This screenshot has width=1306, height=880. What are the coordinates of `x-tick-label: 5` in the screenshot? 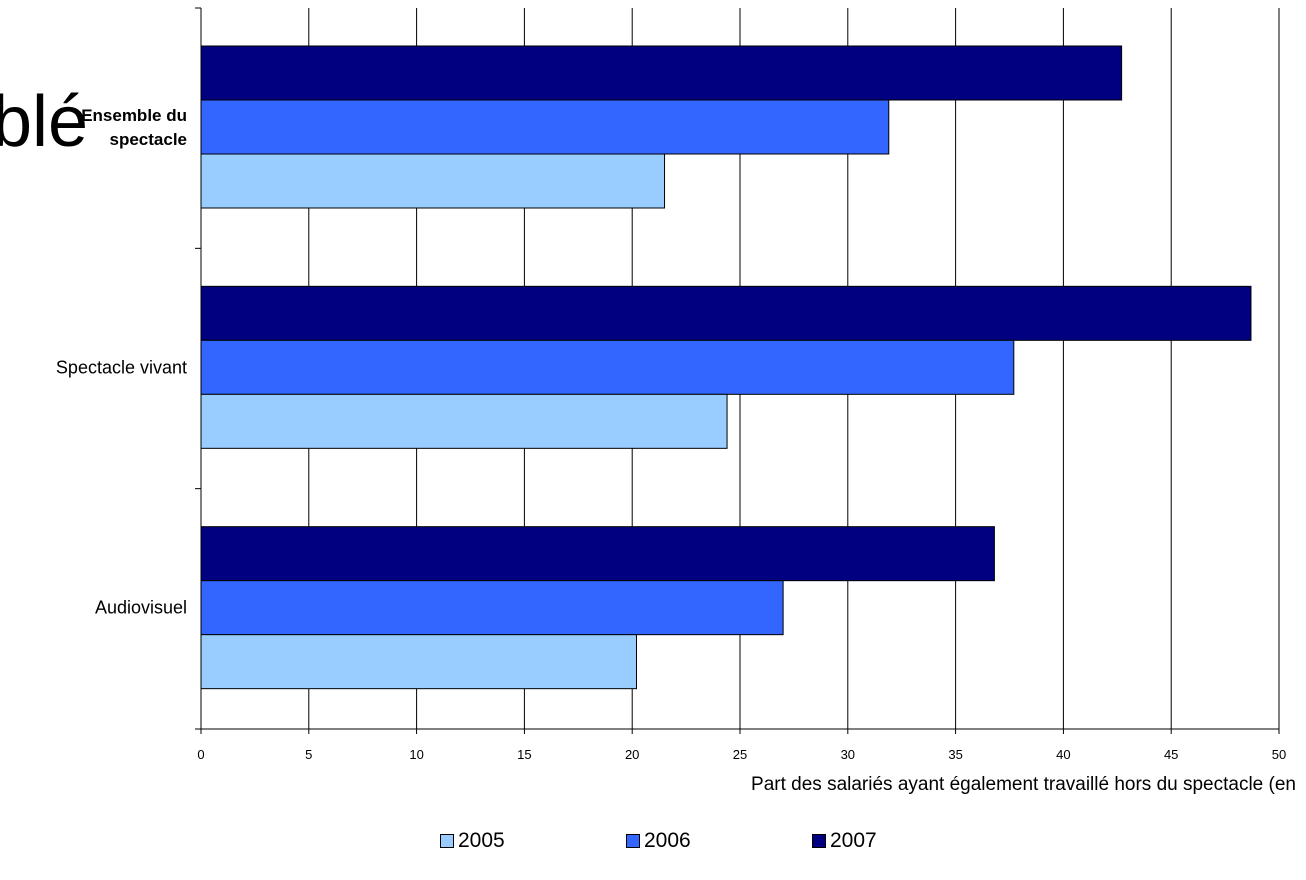 It's located at (308, 754).